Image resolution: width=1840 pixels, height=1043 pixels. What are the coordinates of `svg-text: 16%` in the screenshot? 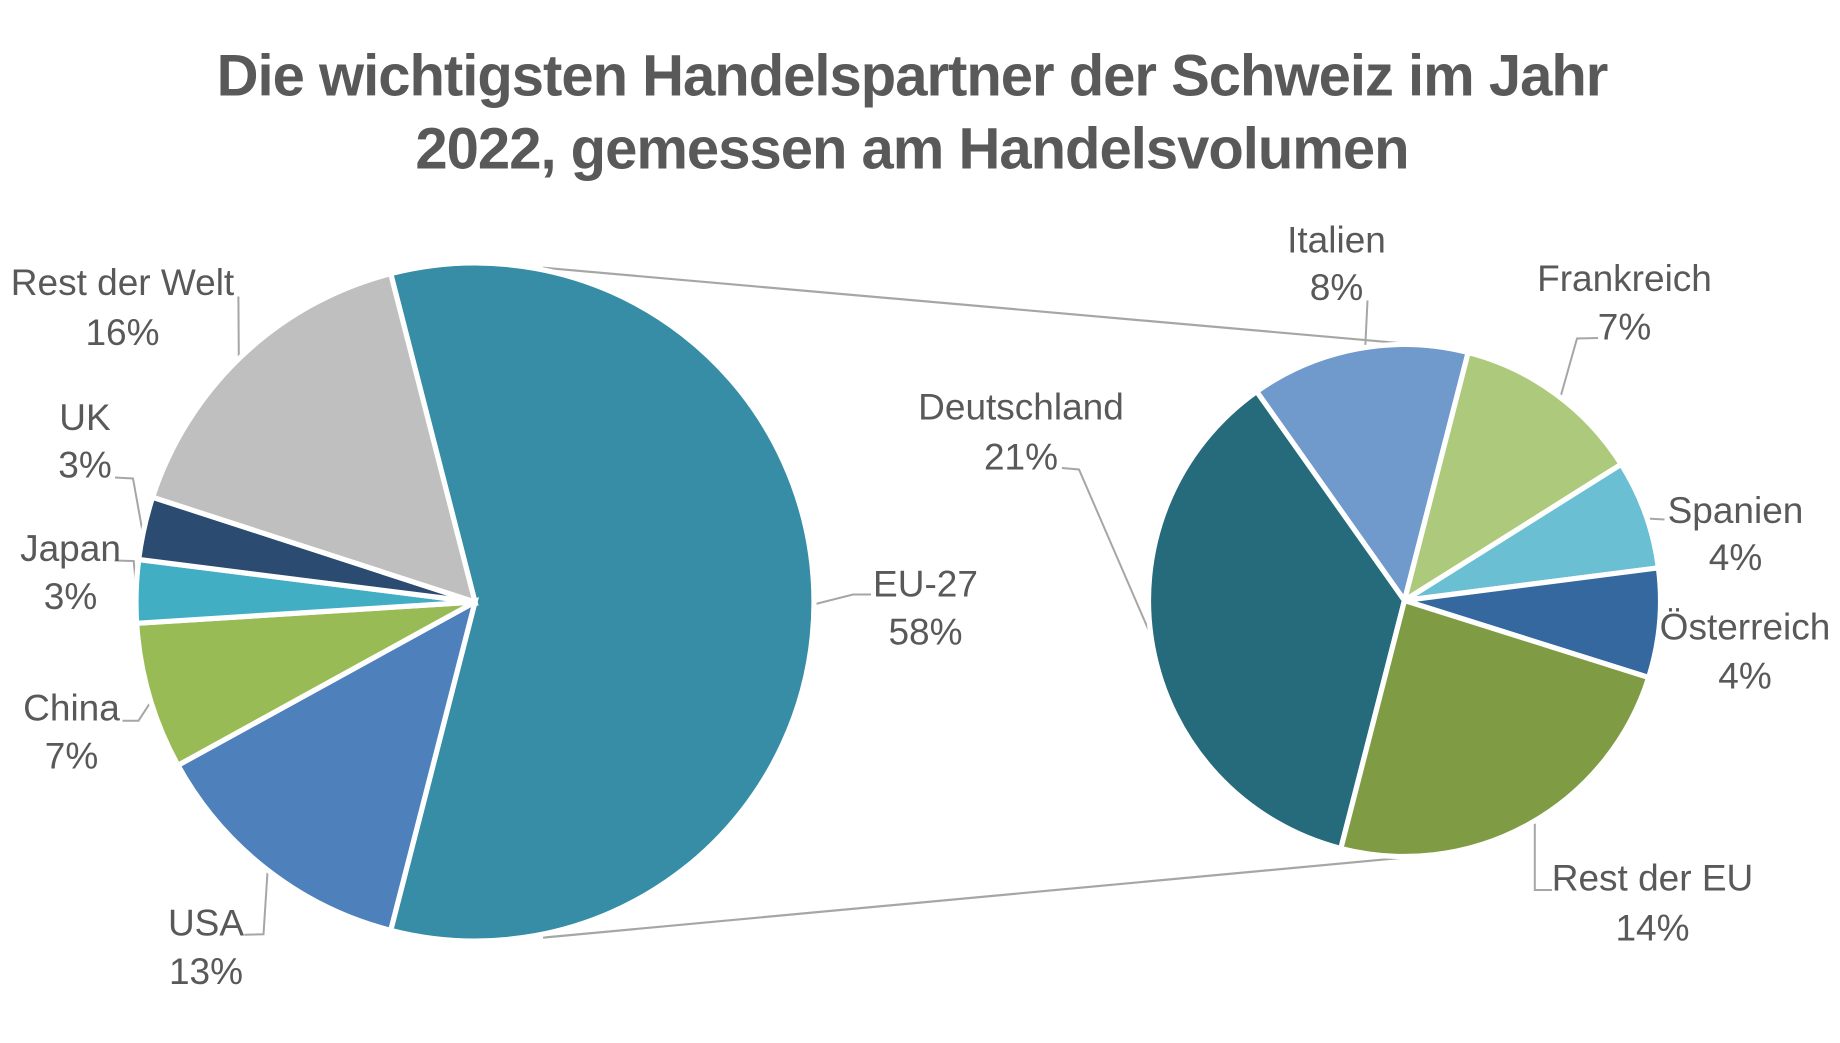 It's located at (122, 332).